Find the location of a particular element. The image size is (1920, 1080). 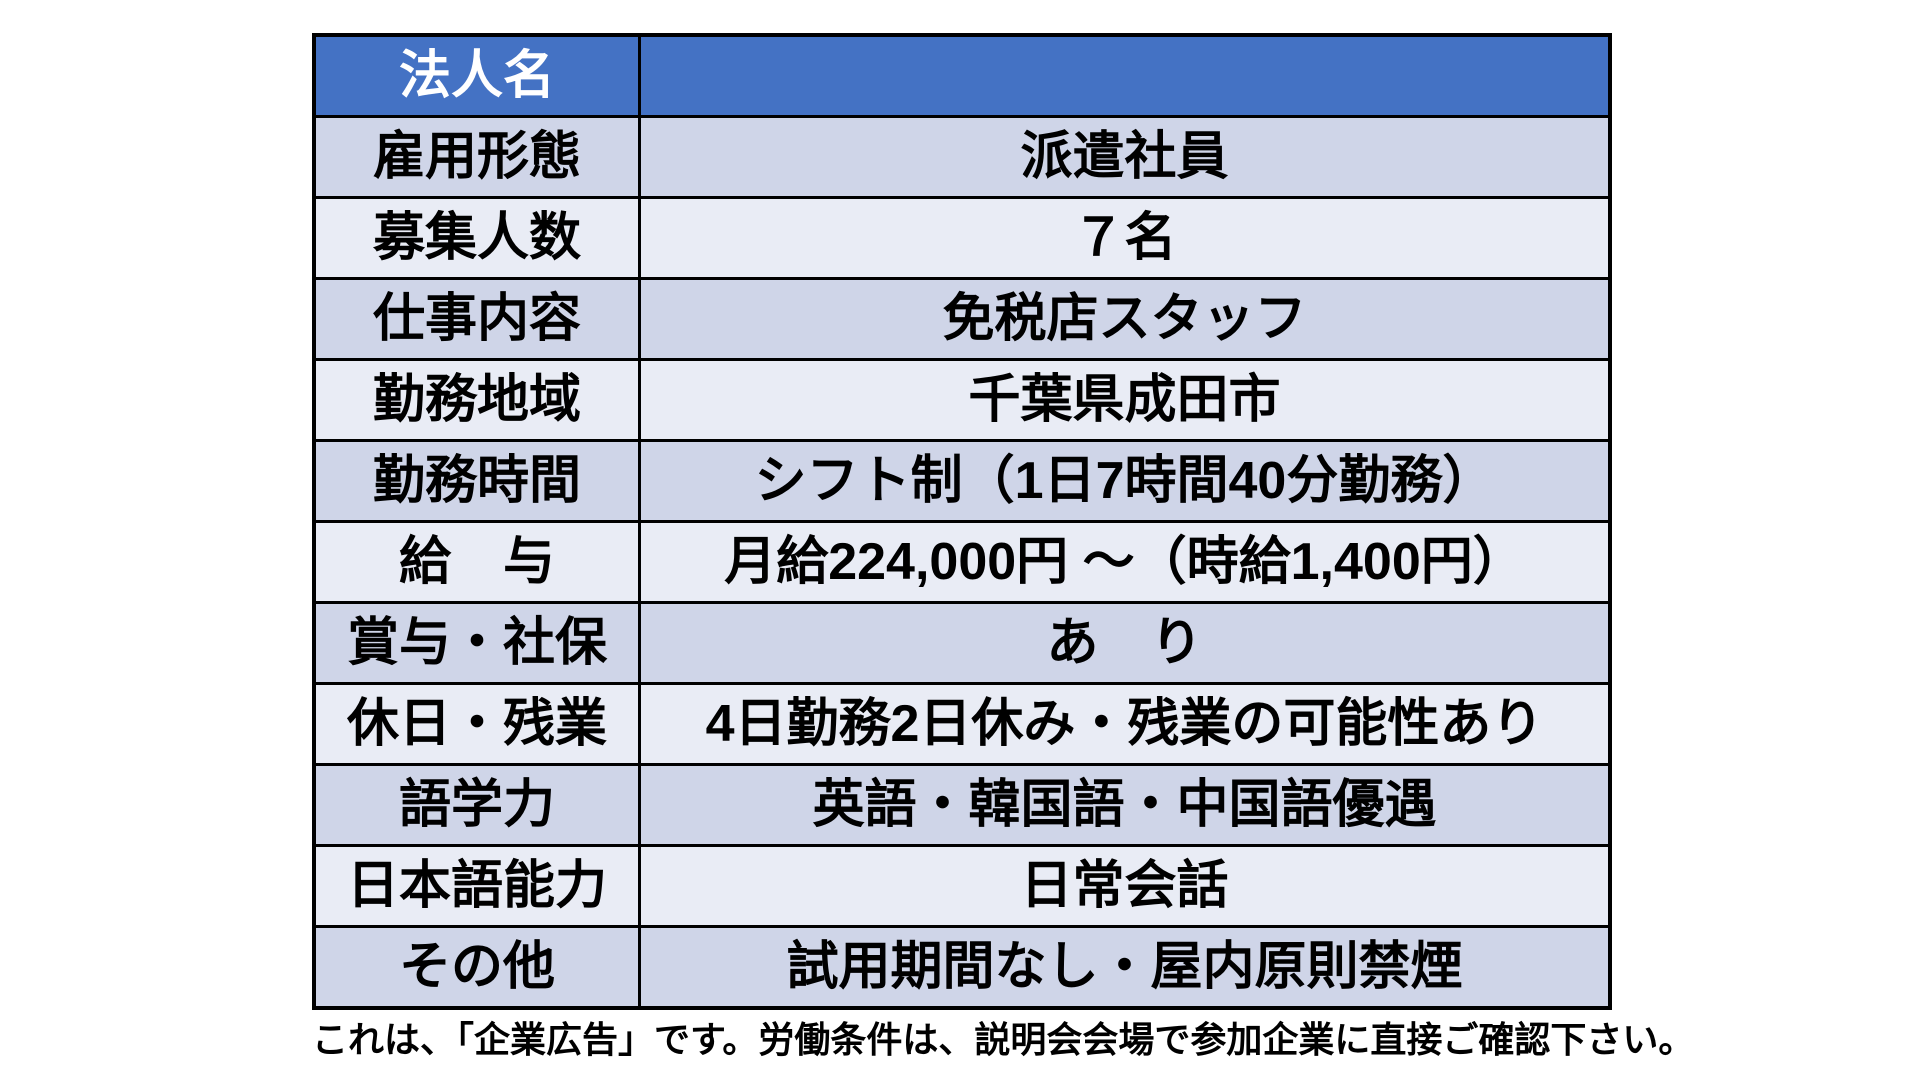

row-label-cell: 勤務時間 is located at coordinates (478, 481).